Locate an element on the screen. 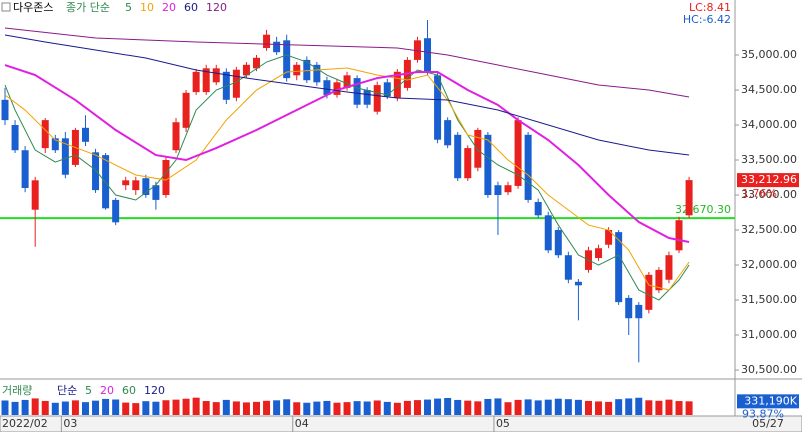 The width and height of the screenshot is (802, 436). volume-legend-entry: 120 is located at coordinates (154, 390).